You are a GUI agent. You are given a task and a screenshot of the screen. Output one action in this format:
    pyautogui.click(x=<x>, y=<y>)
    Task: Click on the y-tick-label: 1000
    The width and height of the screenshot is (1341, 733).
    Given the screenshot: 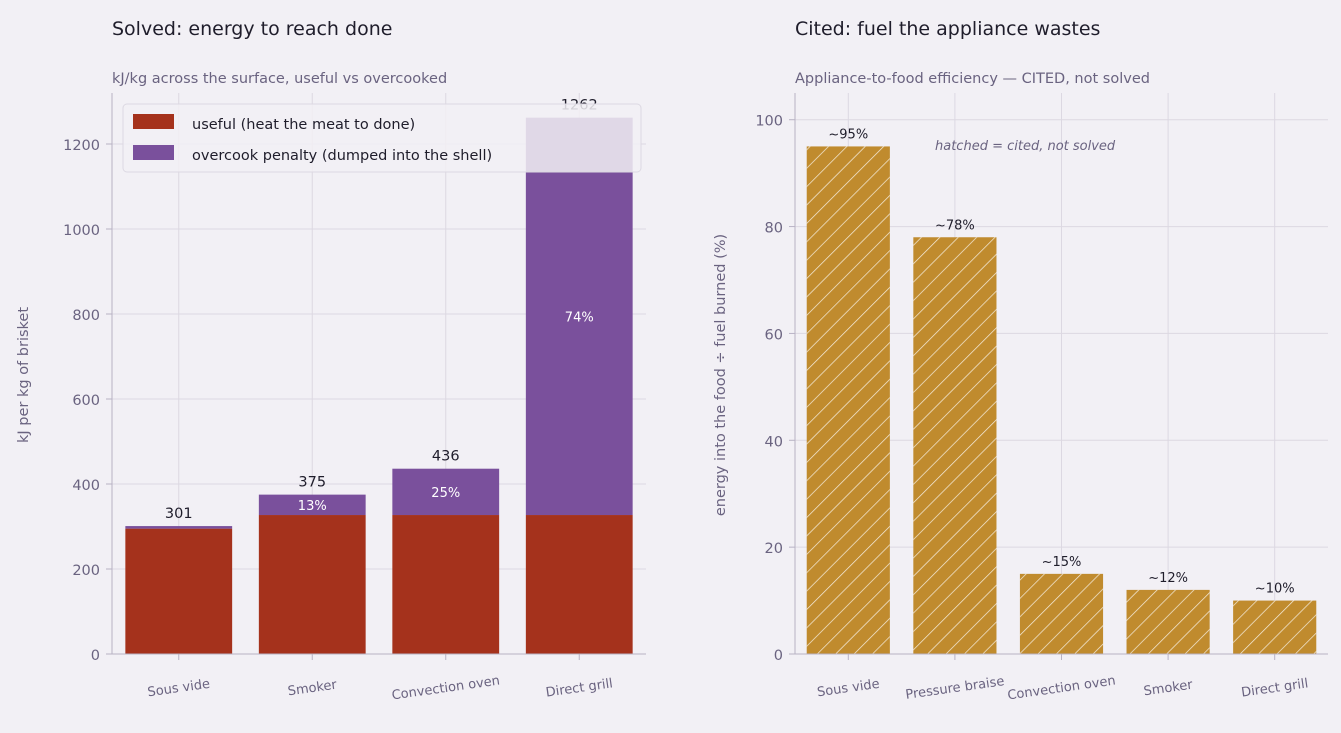 What is the action you would take?
    pyautogui.click(x=81, y=231)
    